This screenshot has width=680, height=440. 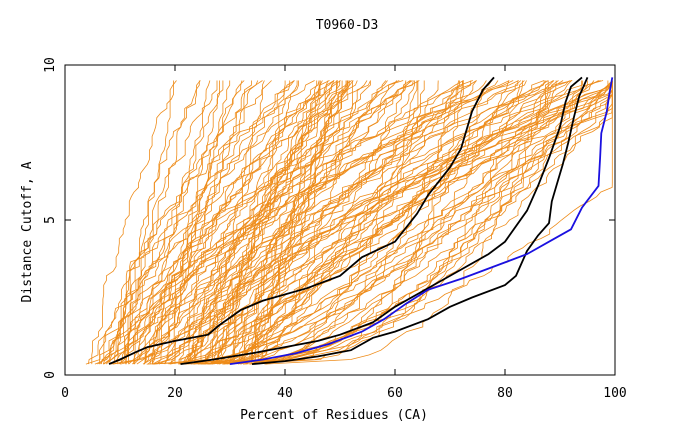 I want to click on x-tick-label: 80, so click(x=505, y=393).